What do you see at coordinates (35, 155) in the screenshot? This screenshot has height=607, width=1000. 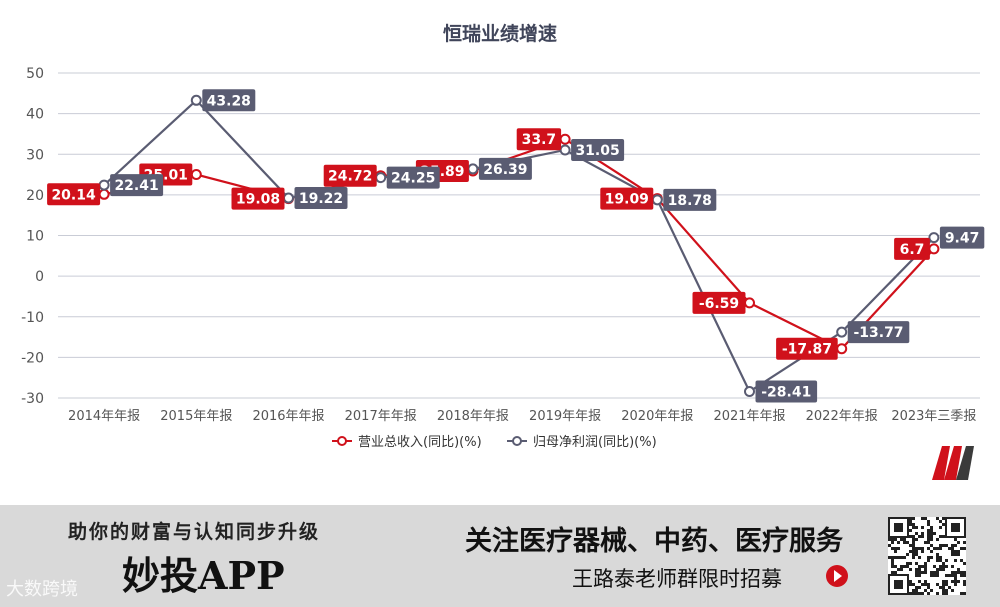 I see `y-tick-label: 30` at bounding box center [35, 155].